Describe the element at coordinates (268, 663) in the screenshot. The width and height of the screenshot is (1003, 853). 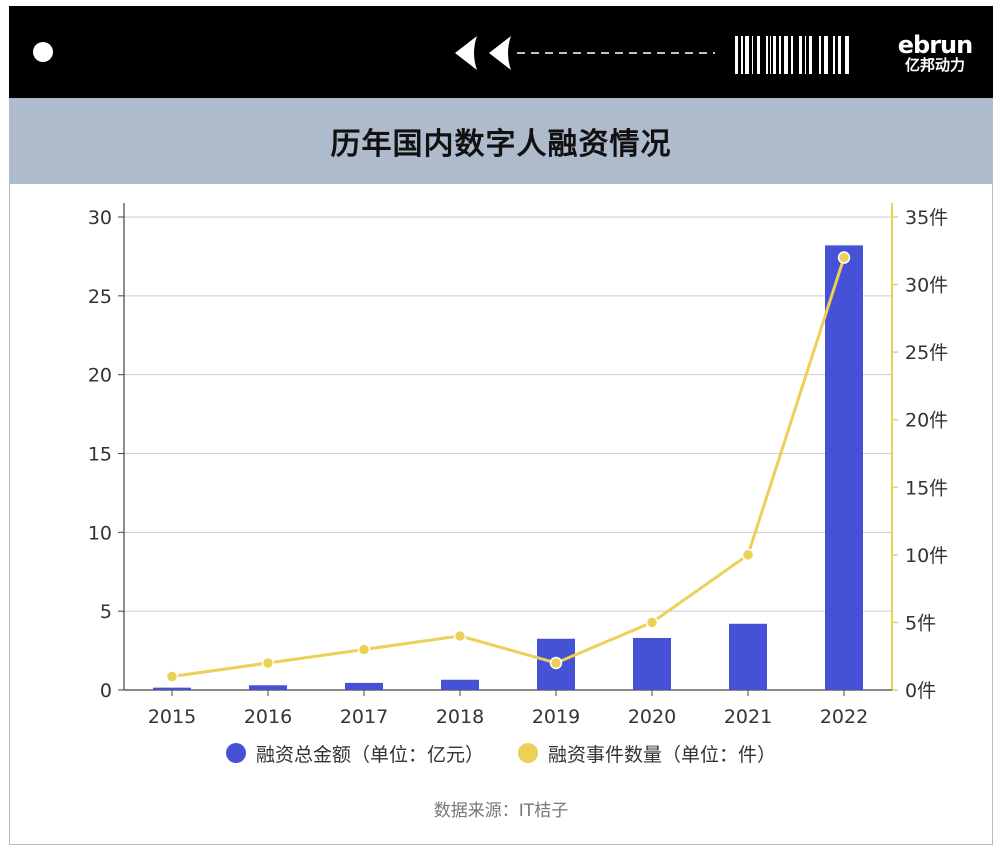
I see `line-point-2016` at that location.